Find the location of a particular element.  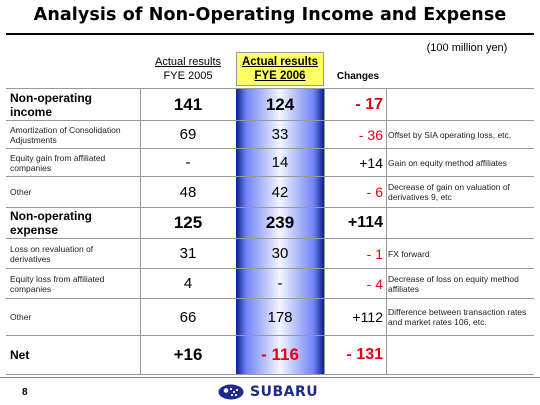

value-change: - 1 is located at coordinates (374, 253).